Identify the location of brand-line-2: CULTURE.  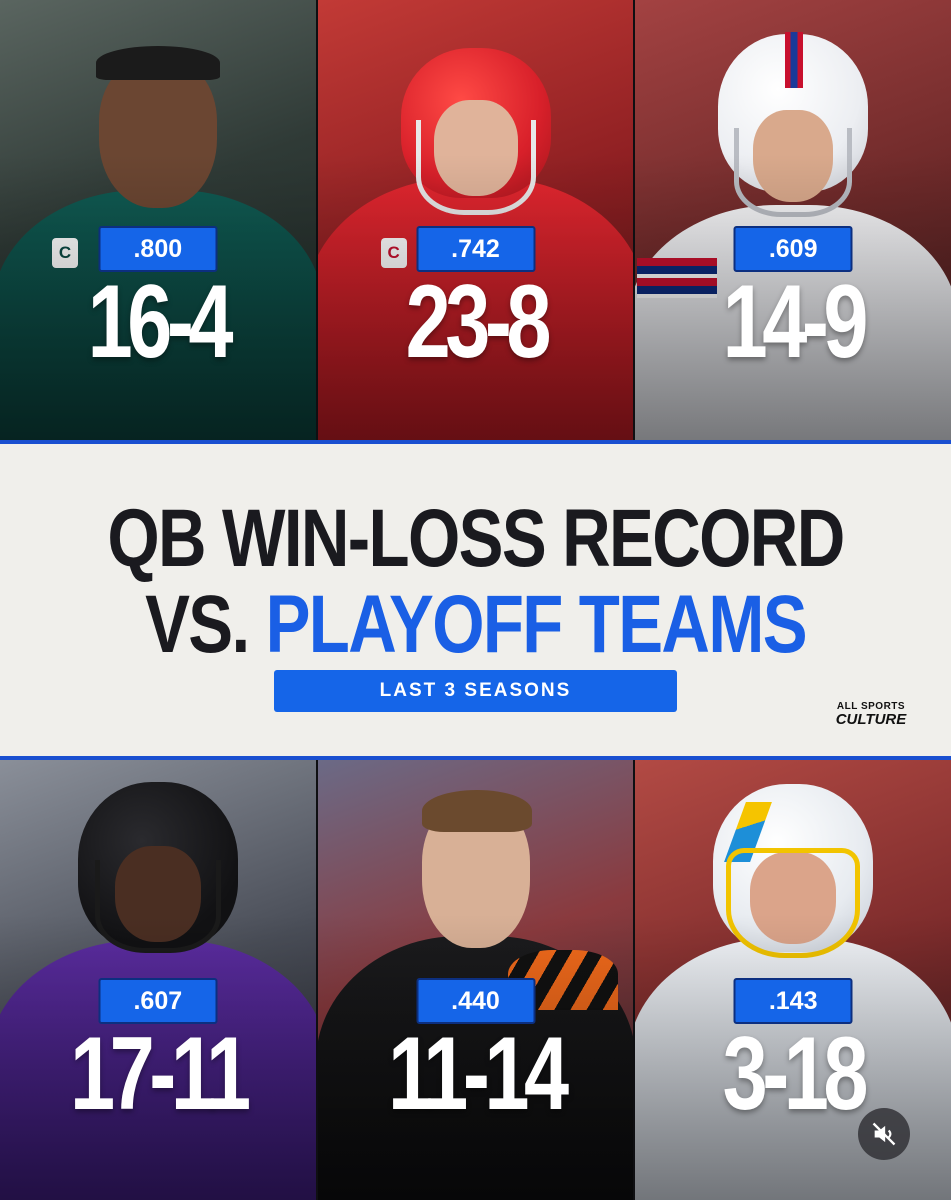
(871, 719).